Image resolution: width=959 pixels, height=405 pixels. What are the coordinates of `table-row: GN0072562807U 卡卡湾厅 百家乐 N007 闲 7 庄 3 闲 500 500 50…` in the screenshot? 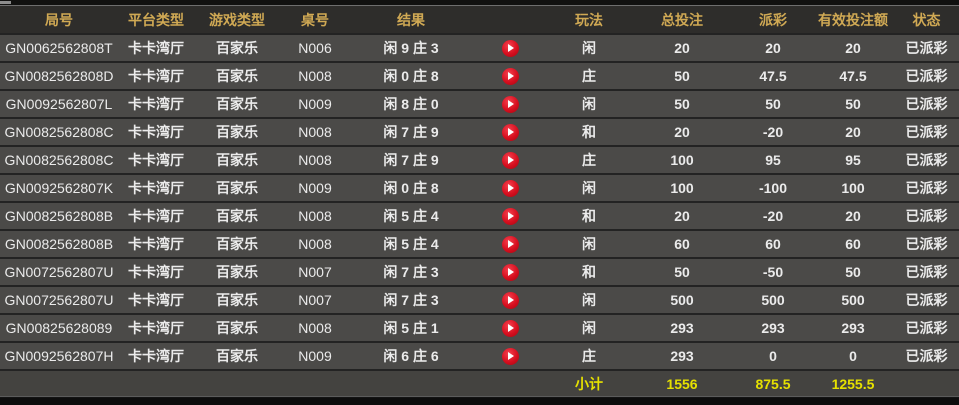 It's located at (479, 300).